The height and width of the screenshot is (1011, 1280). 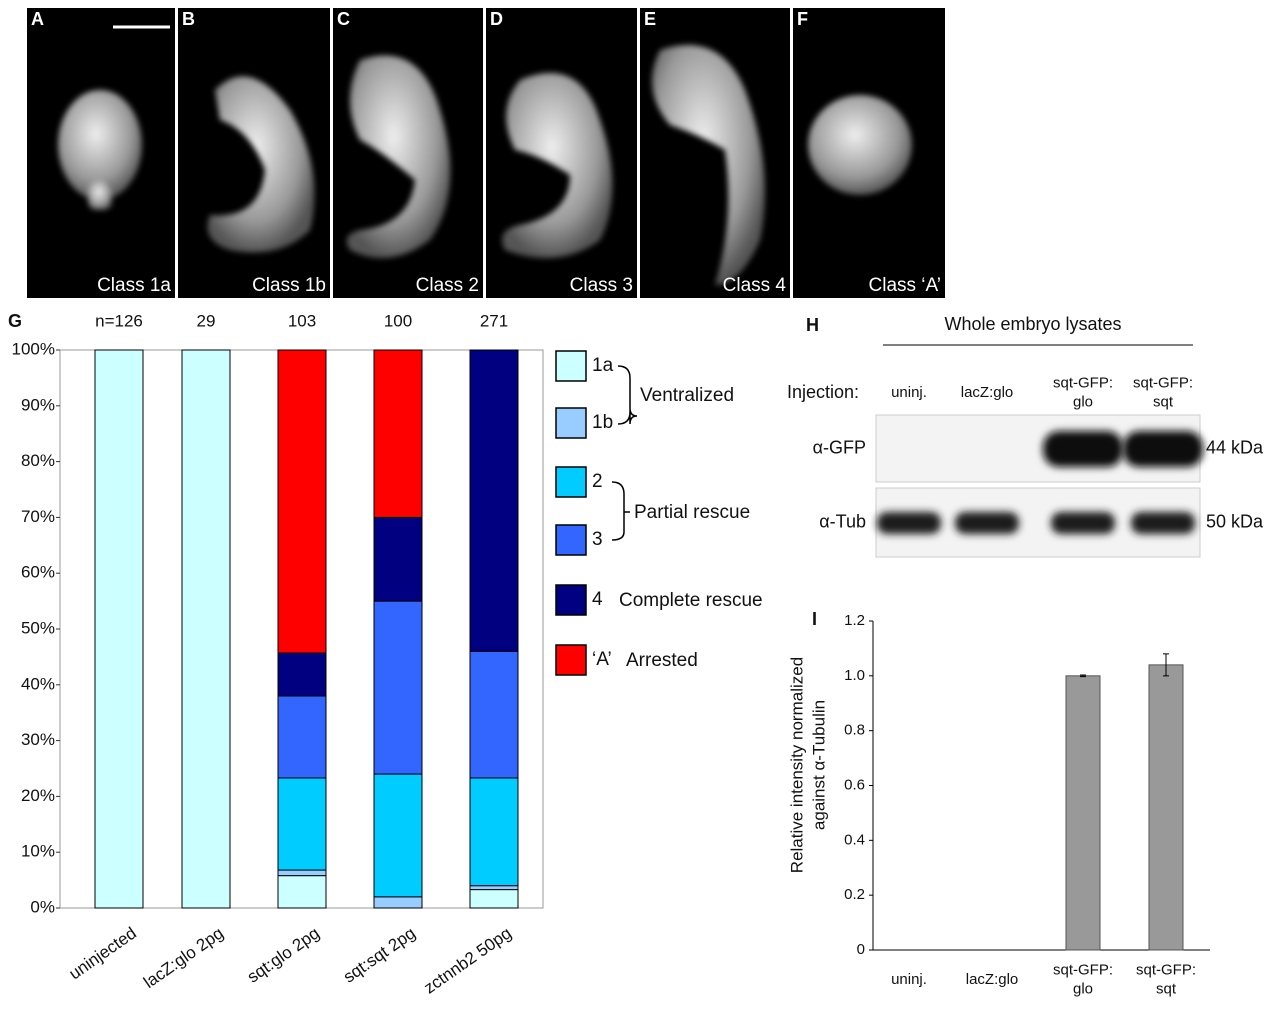 I want to click on panel-letter: I, so click(x=814, y=619).